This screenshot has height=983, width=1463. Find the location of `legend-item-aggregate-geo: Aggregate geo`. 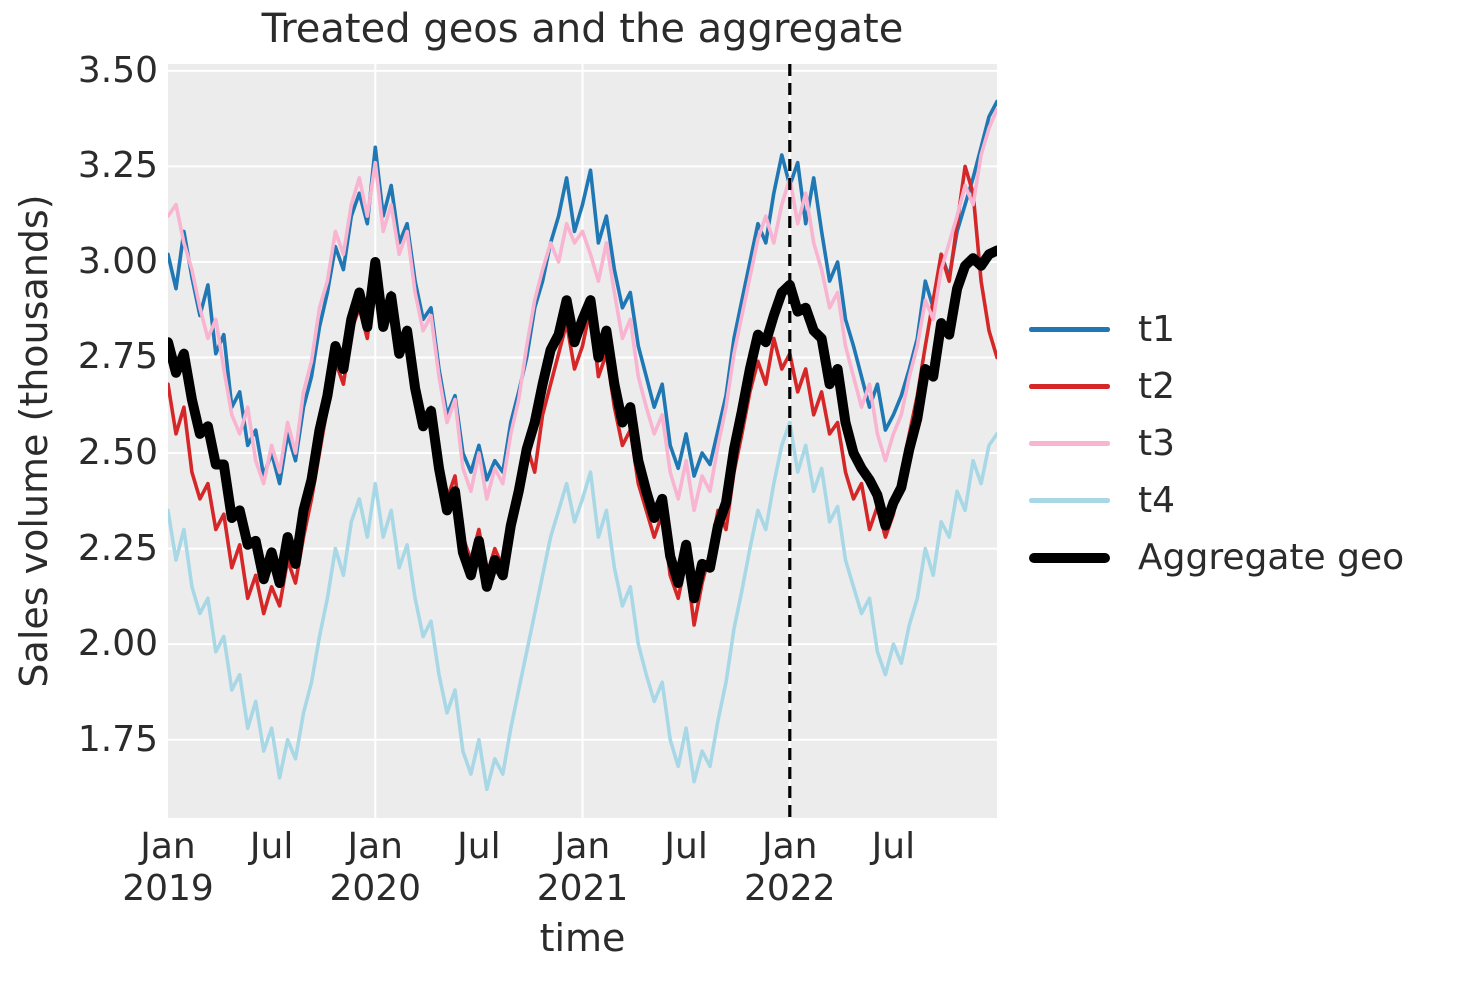

legend-item-aggregate-geo: Aggregate geo is located at coordinates (1216, 557).